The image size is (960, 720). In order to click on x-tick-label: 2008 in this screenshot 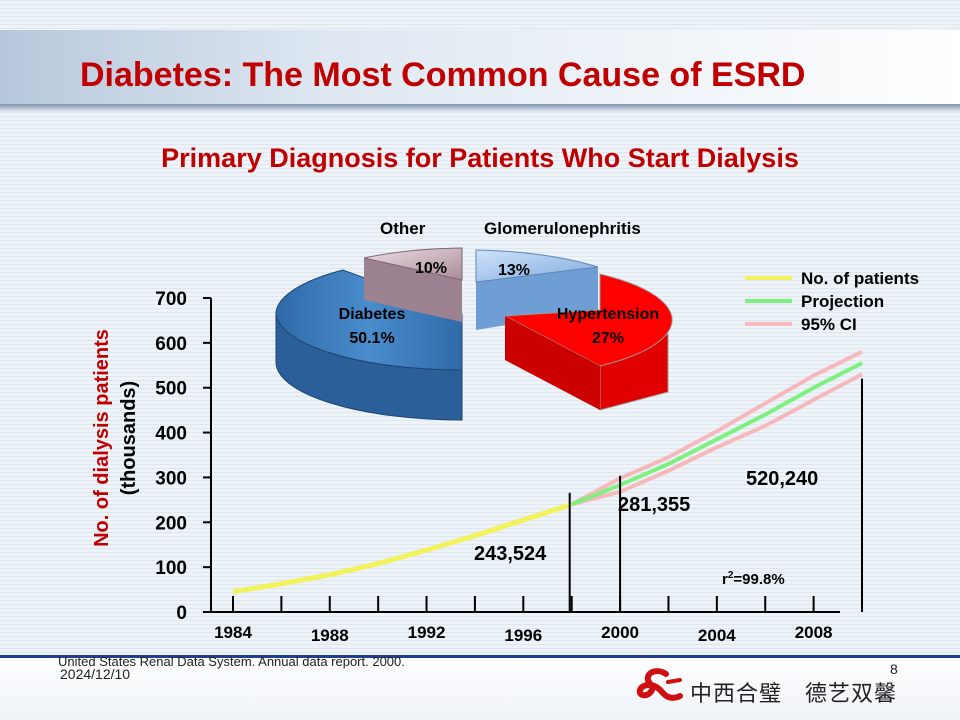, I will do `click(814, 632)`.